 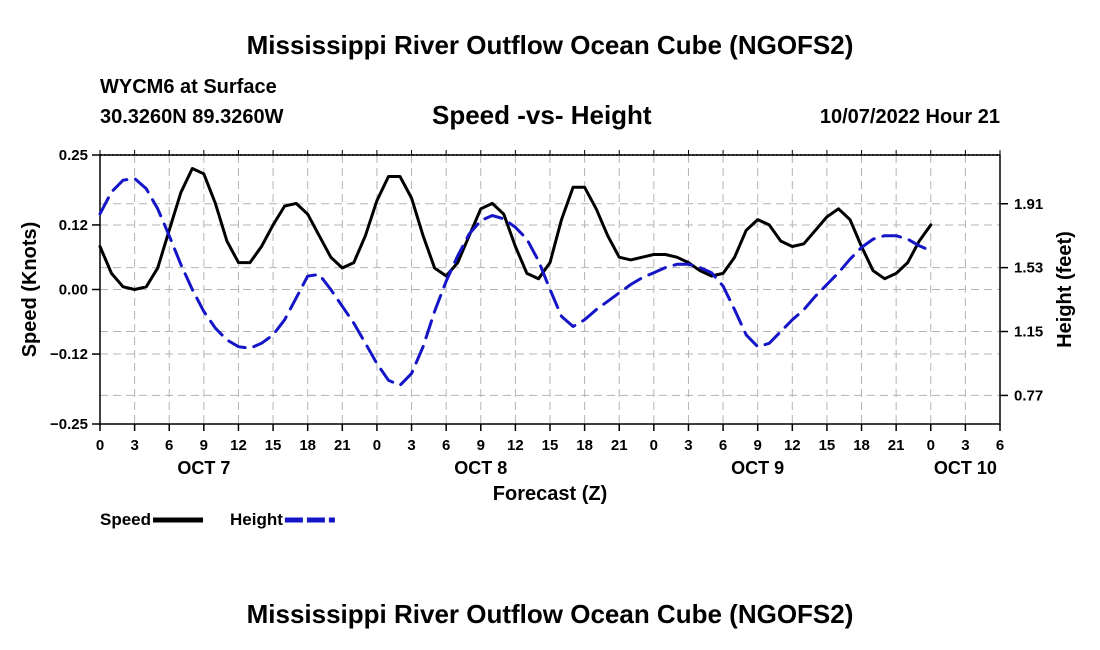 I want to click on station-label: WYCM6 at Surface, so click(x=188, y=87).